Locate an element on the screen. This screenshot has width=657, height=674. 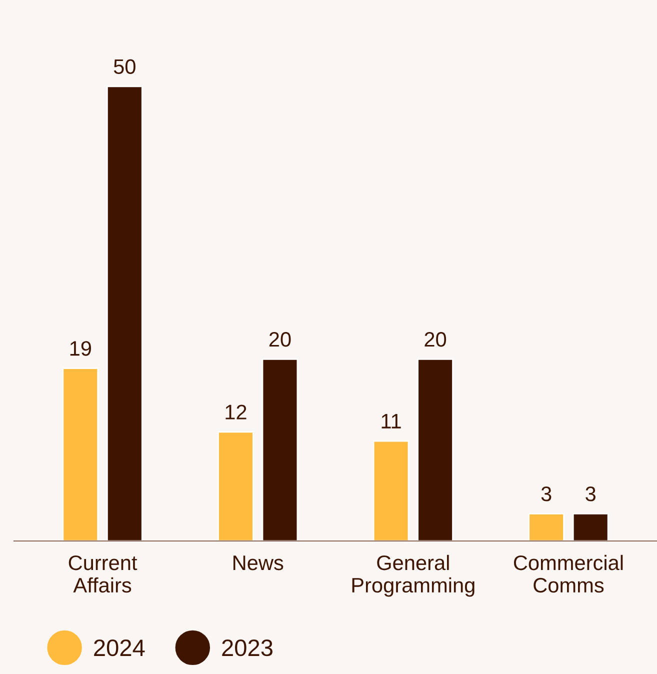
legend-label: 2023 is located at coordinates (247, 647).